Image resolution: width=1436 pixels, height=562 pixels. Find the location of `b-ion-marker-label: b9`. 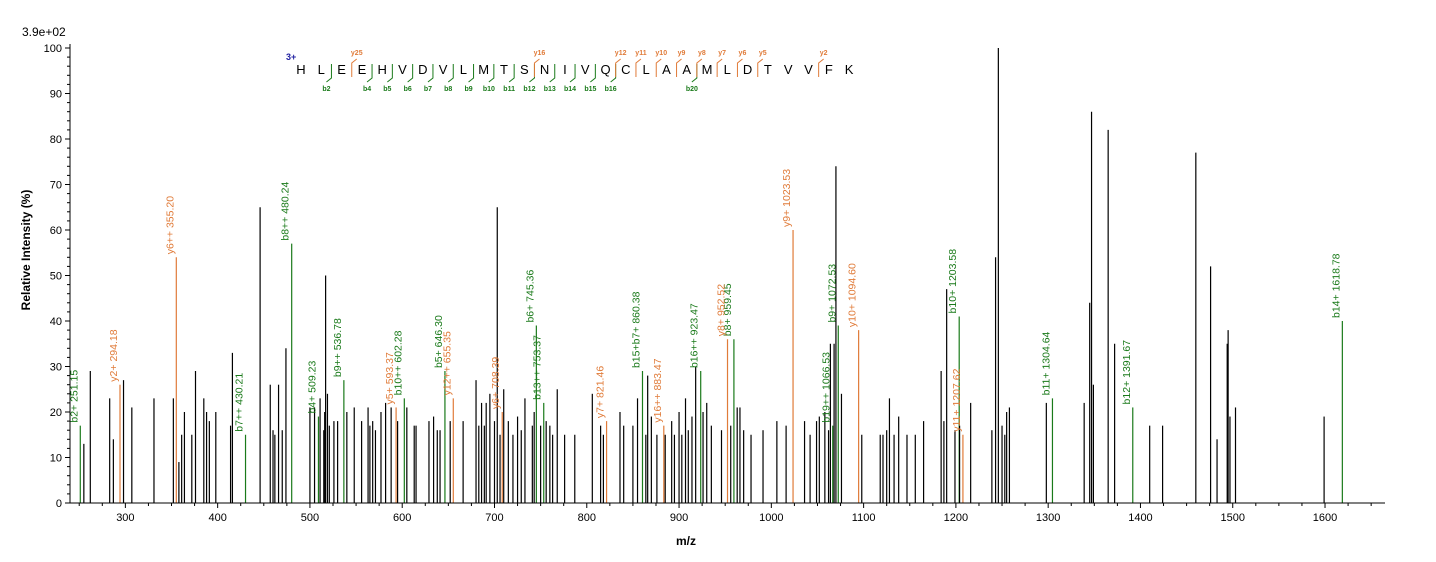

b-ion-marker-label: b9 is located at coordinates (468, 89).